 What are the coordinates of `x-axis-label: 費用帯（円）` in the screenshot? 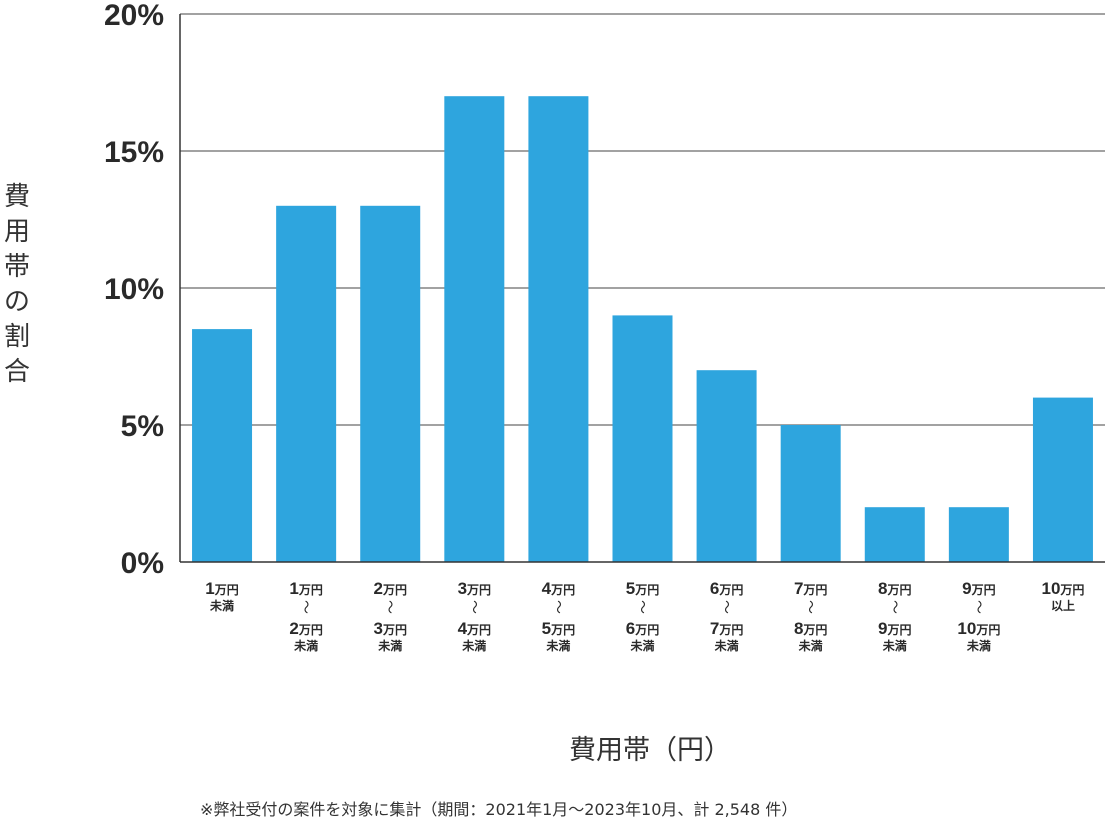 It's located at (650, 750).